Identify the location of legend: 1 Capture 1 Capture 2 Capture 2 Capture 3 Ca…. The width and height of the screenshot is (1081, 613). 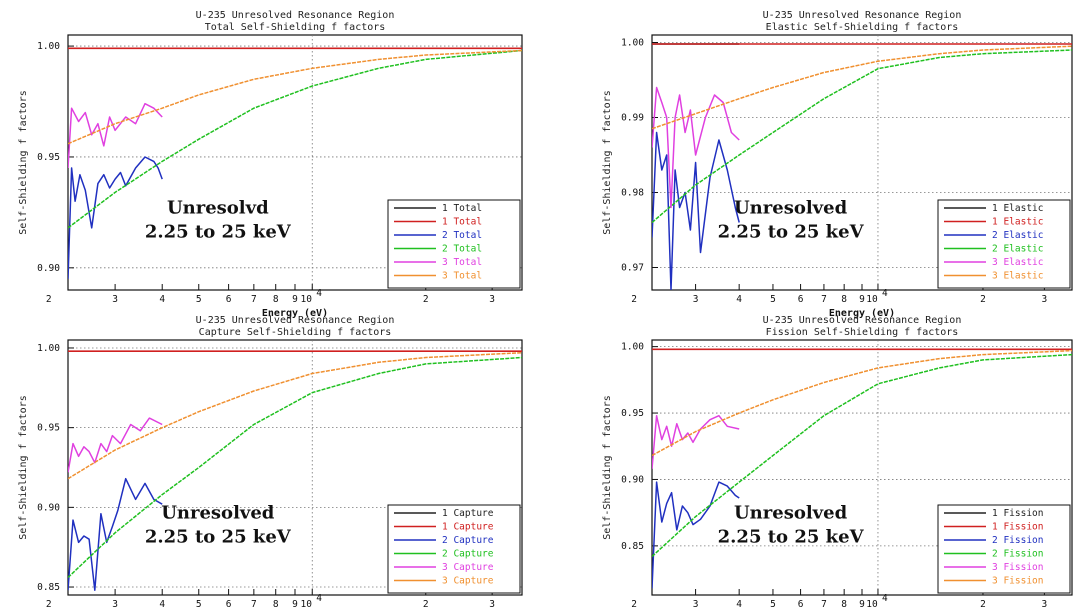
(454, 549).